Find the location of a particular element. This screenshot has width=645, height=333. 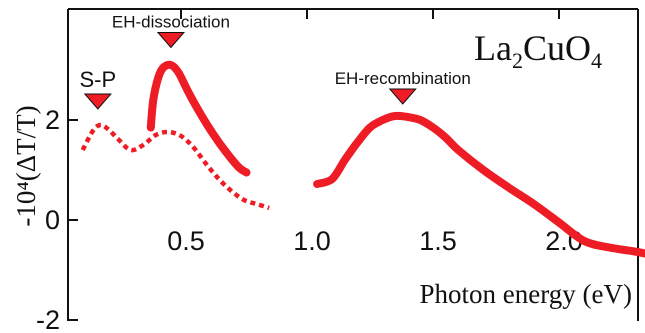

compound-label-base-2: CuO is located at coordinates (557, 48).